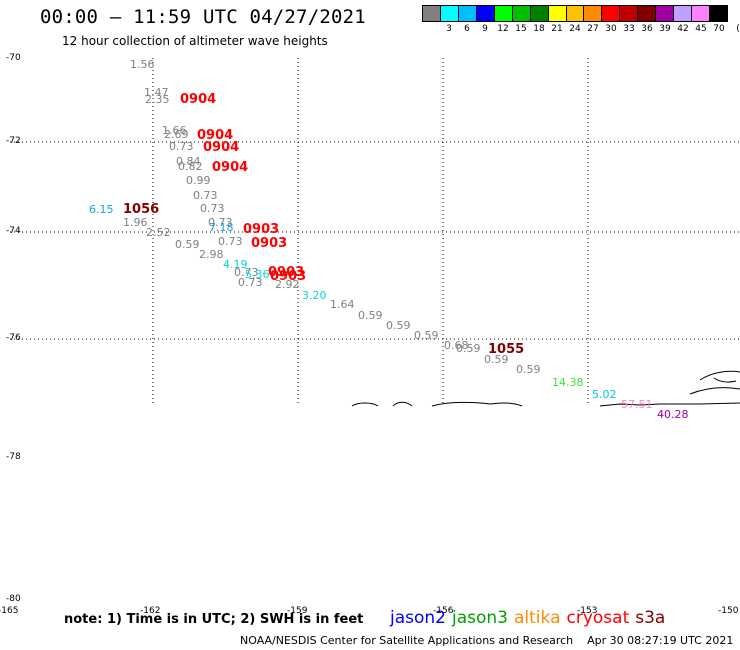 This screenshot has width=740, height=650. What do you see at coordinates (480, 618) in the screenshot?
I see `satellite-jason3: jason3` at bounding box center [480, 618].